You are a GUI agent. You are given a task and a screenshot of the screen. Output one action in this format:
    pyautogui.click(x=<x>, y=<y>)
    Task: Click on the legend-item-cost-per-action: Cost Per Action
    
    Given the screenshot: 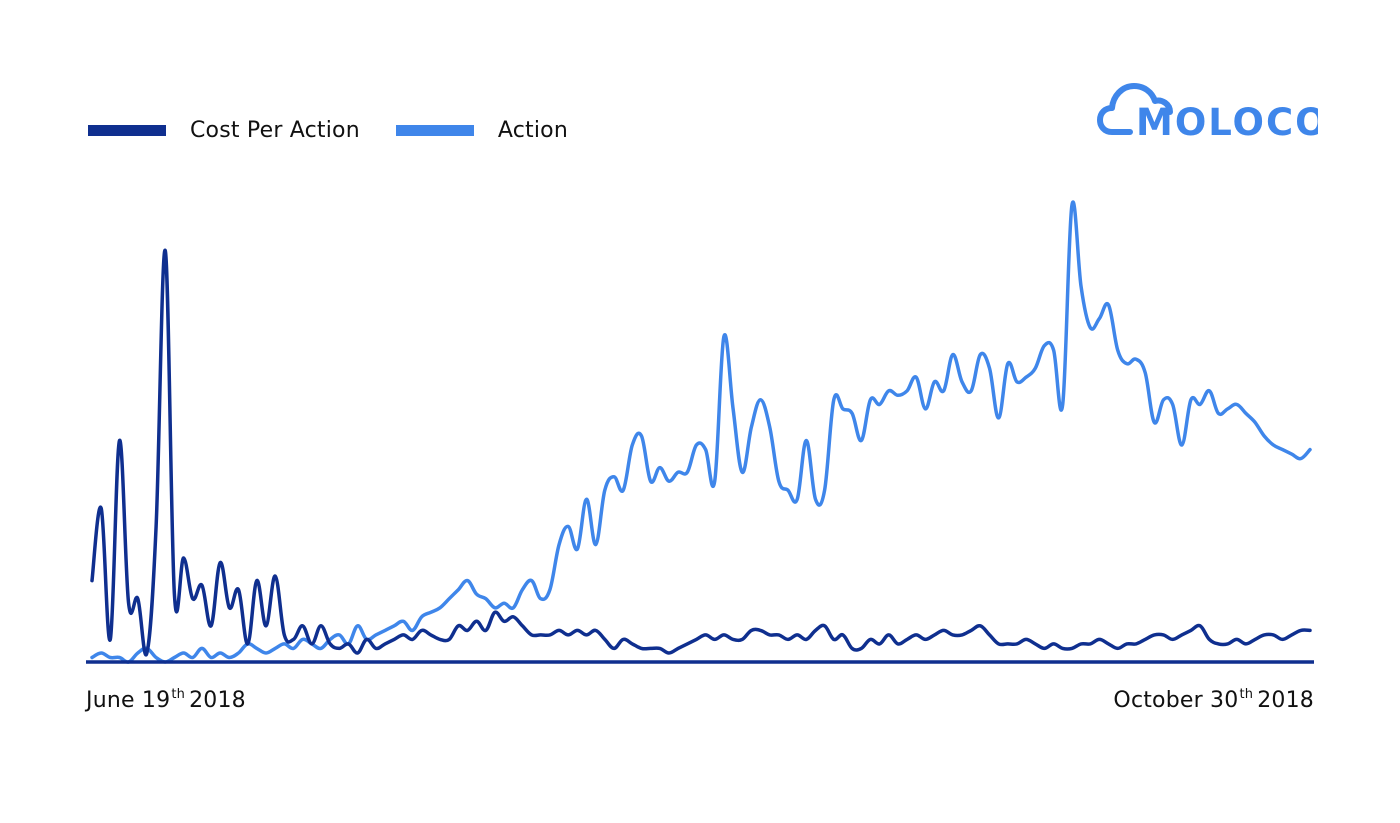 What is the action you would take?
    pyautogui.click(x=224, y=130)
    